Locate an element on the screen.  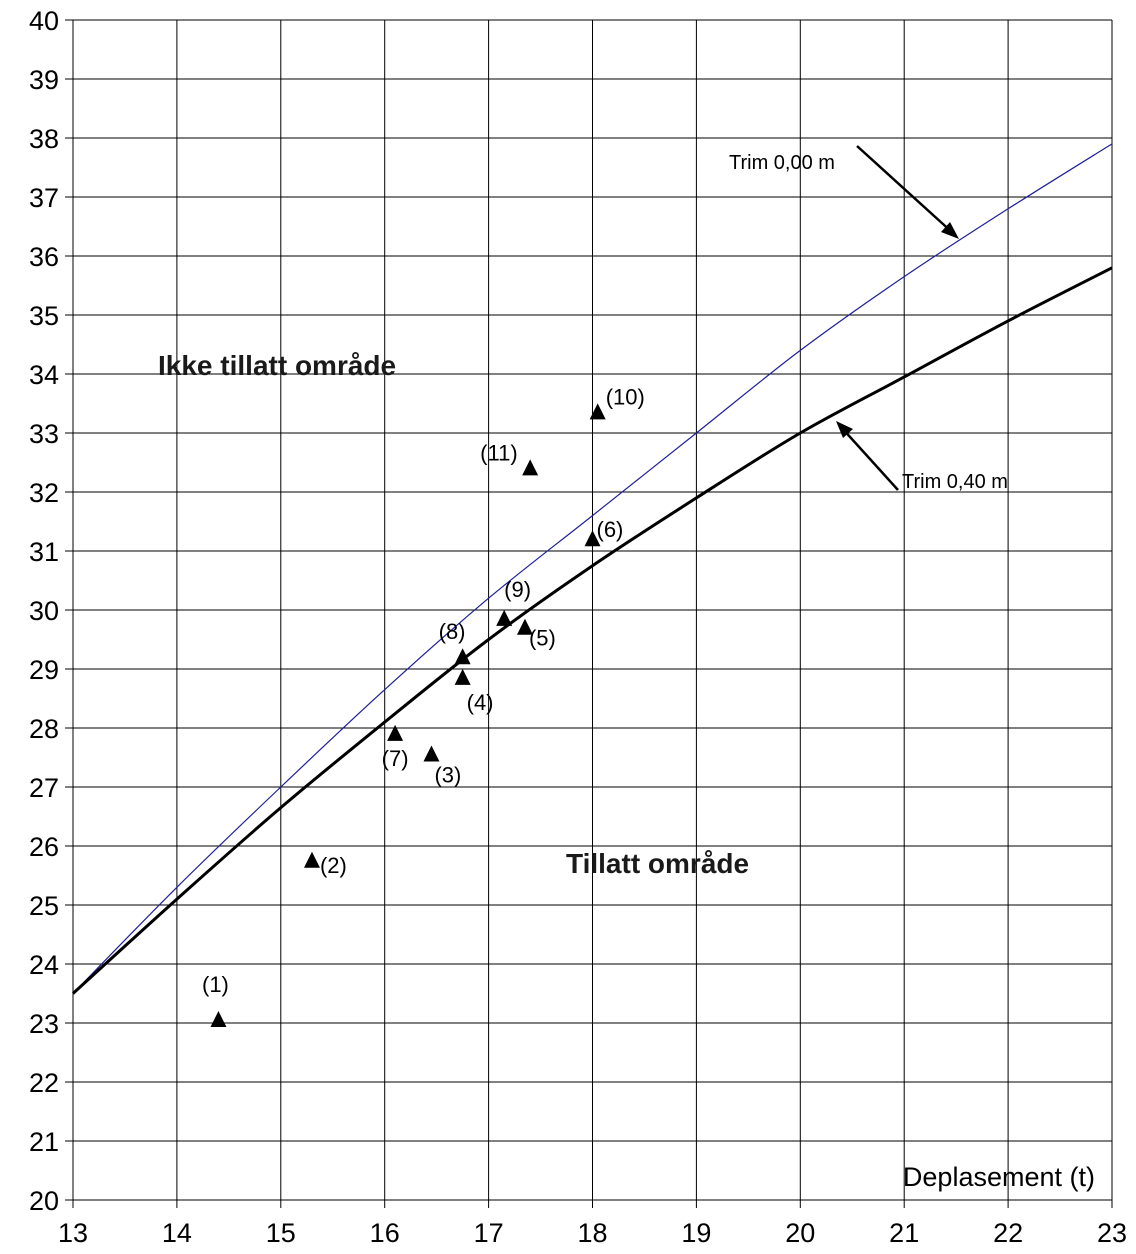
data-point-label: (9) is located at coordinates (517, 589).